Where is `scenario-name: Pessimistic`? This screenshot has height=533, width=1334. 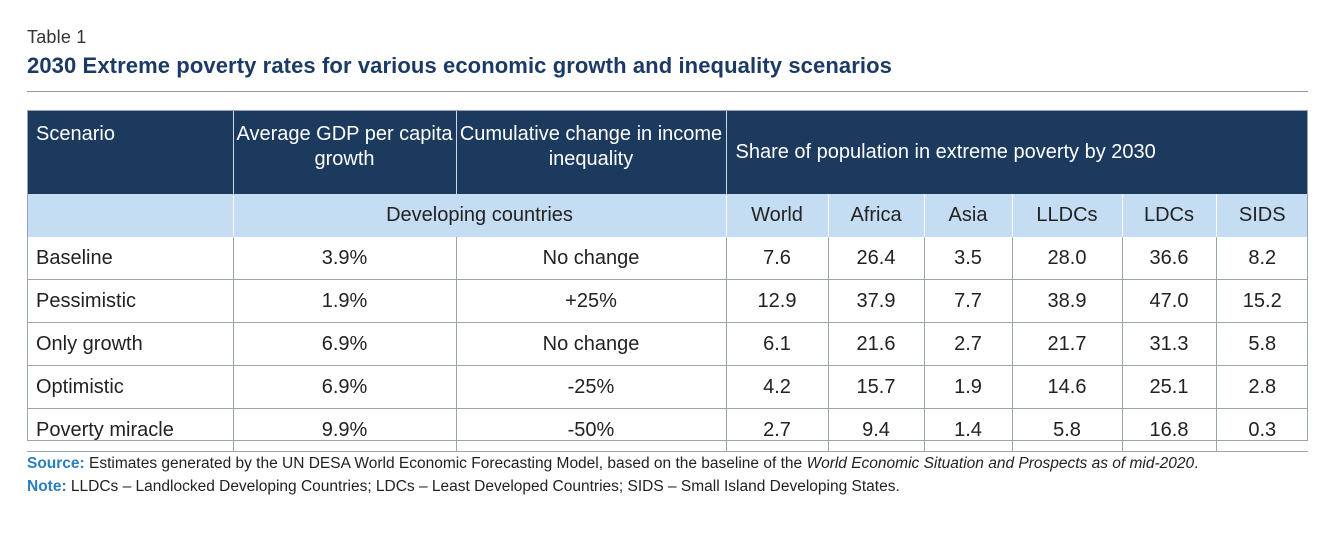 scenario-name: Pessimistic is located at coordinates (130, 301).